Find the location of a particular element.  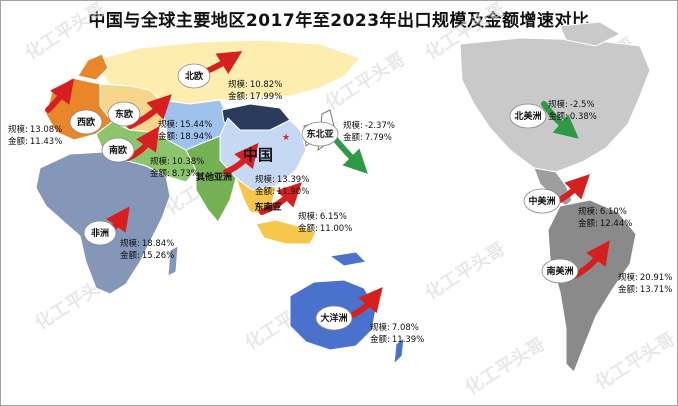

svg-text:金额:17.99%: 金额: 17.99% is located at coordinates (255, 96).